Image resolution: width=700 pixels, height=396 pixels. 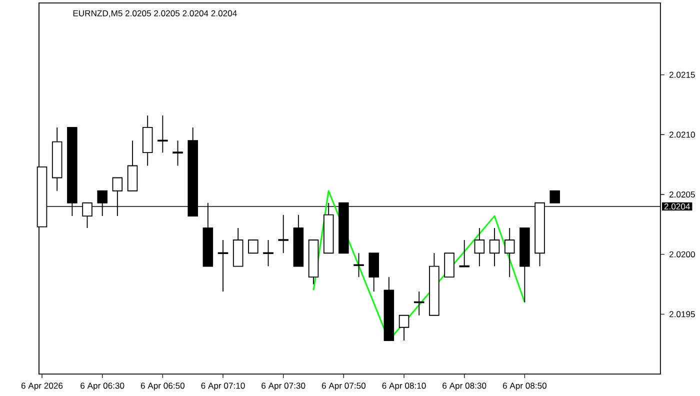 What do you see at coordinates (682, 195) in the screenshot?
I see `y-tick-label: 2.0205` at bounding box center [682, 195].